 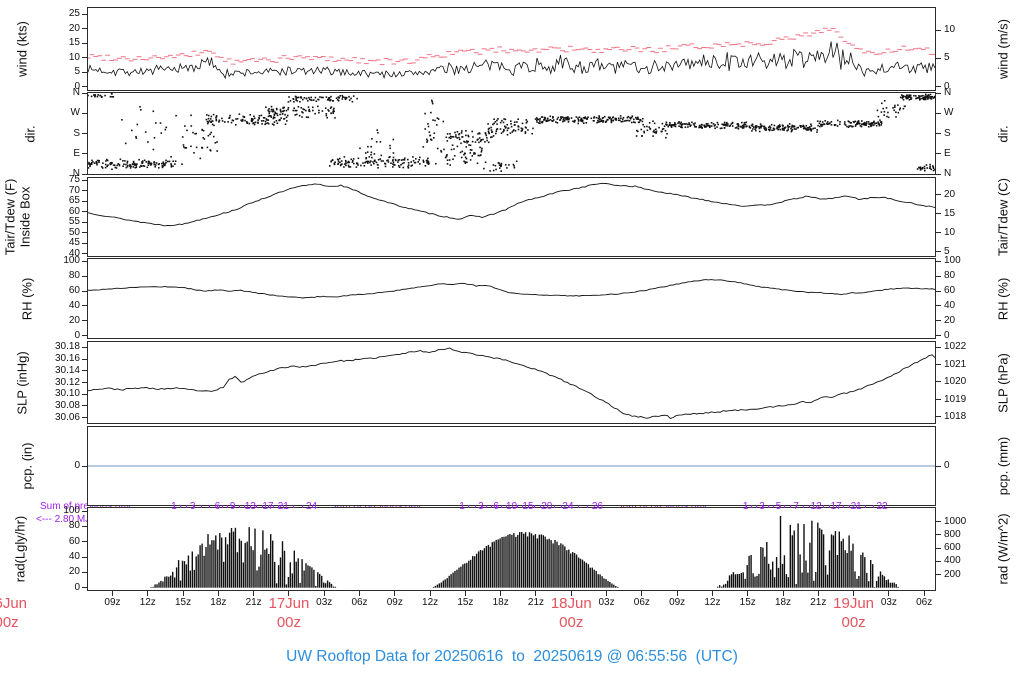 I want to click on panel-rh, so click(x=511, y=298).